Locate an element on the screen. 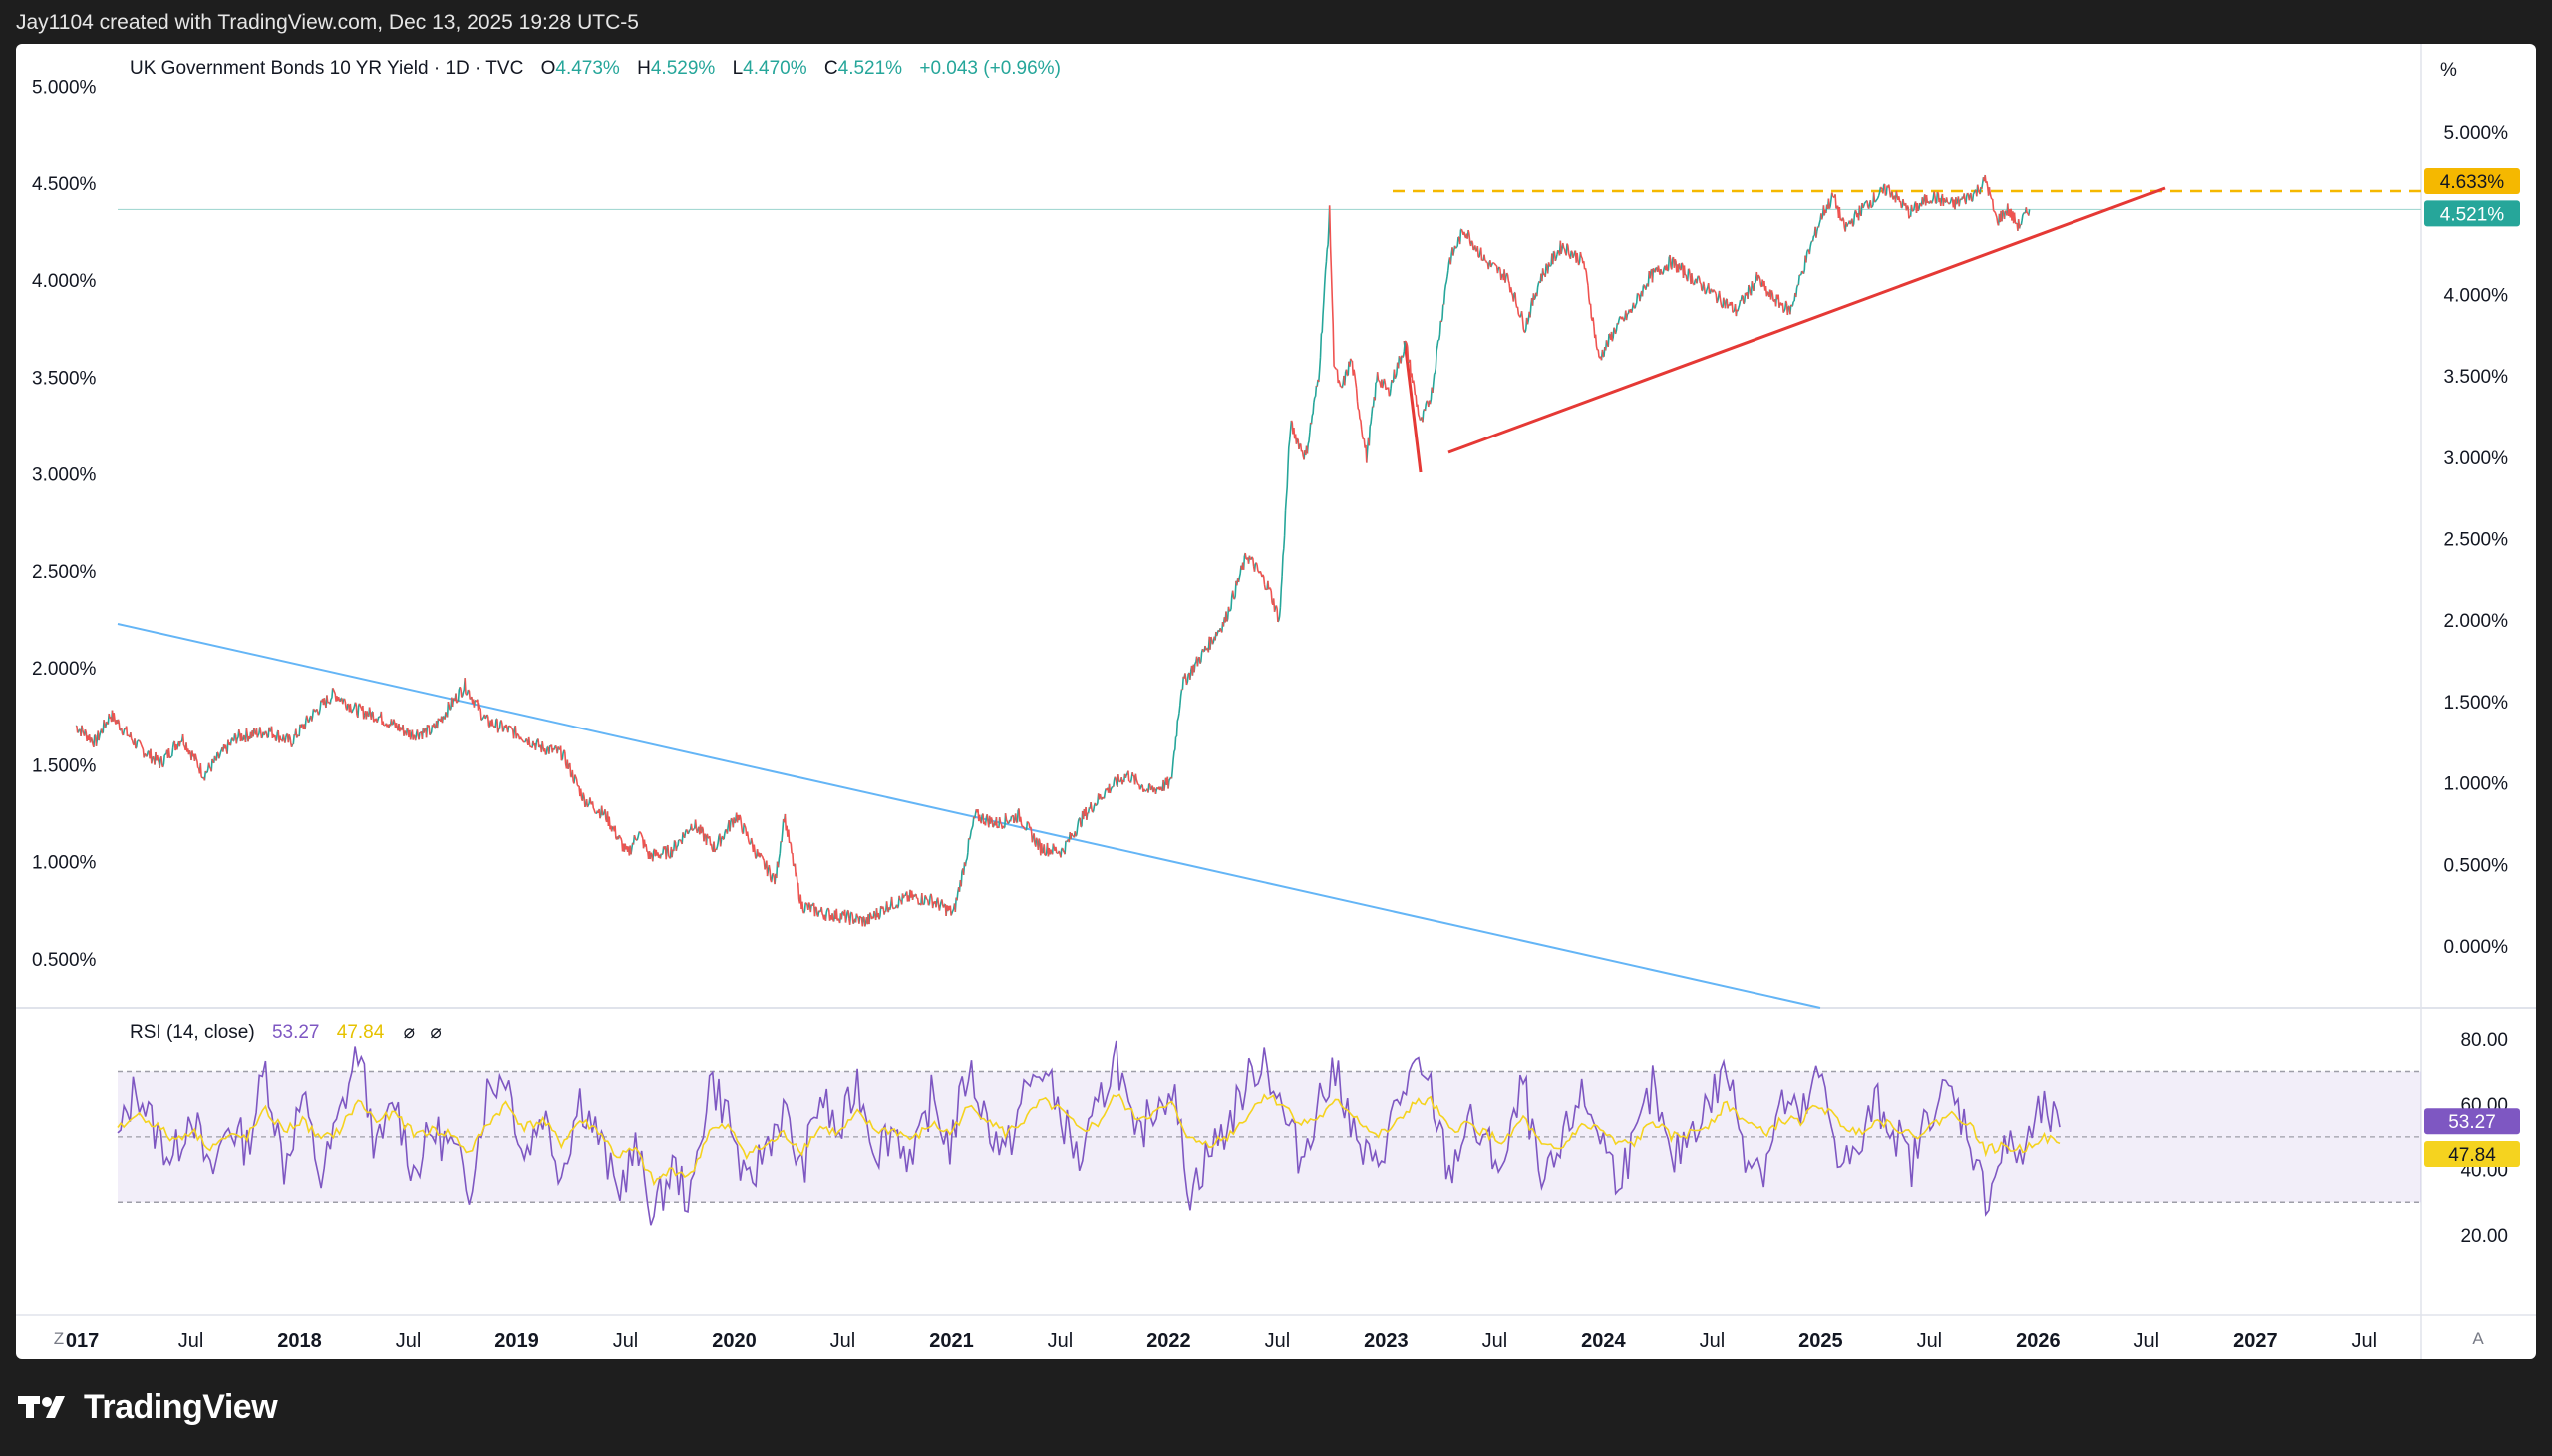 The width and height of the screenshot is (2552, 1456). tradingview-brand: TradingView is located at coordinates (148, 1407).